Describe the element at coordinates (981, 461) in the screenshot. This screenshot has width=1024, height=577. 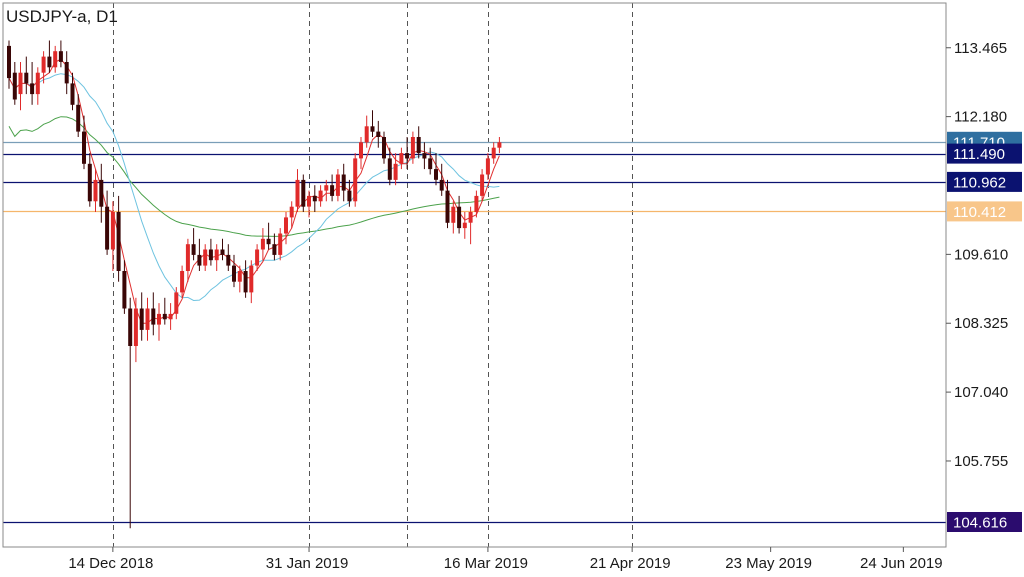
I see `y-tick-label: 105.755` at that location.